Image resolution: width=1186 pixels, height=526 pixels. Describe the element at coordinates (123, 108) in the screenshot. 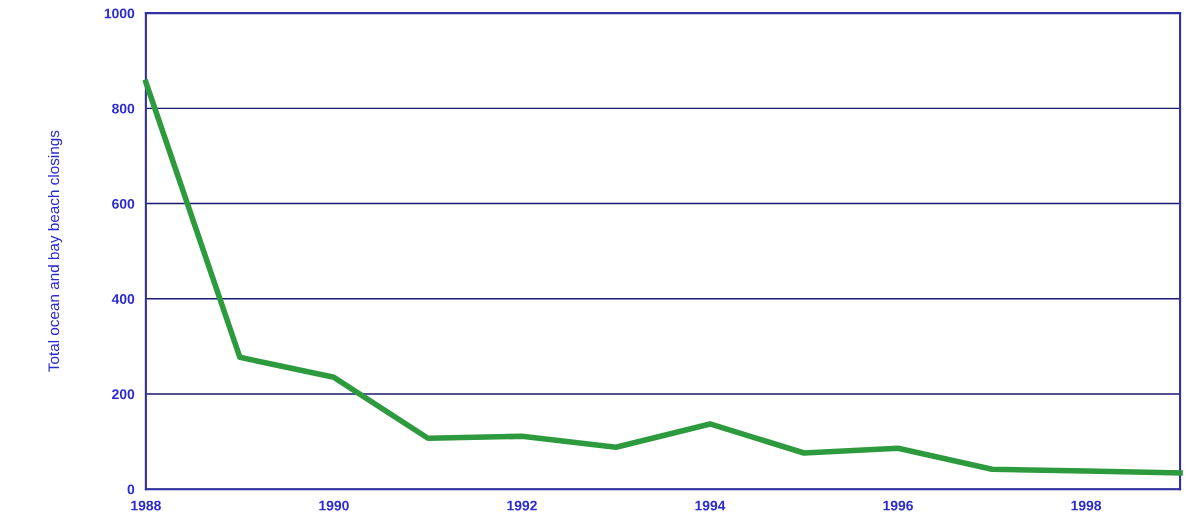

I see `y-tick-label: 800` at that location.